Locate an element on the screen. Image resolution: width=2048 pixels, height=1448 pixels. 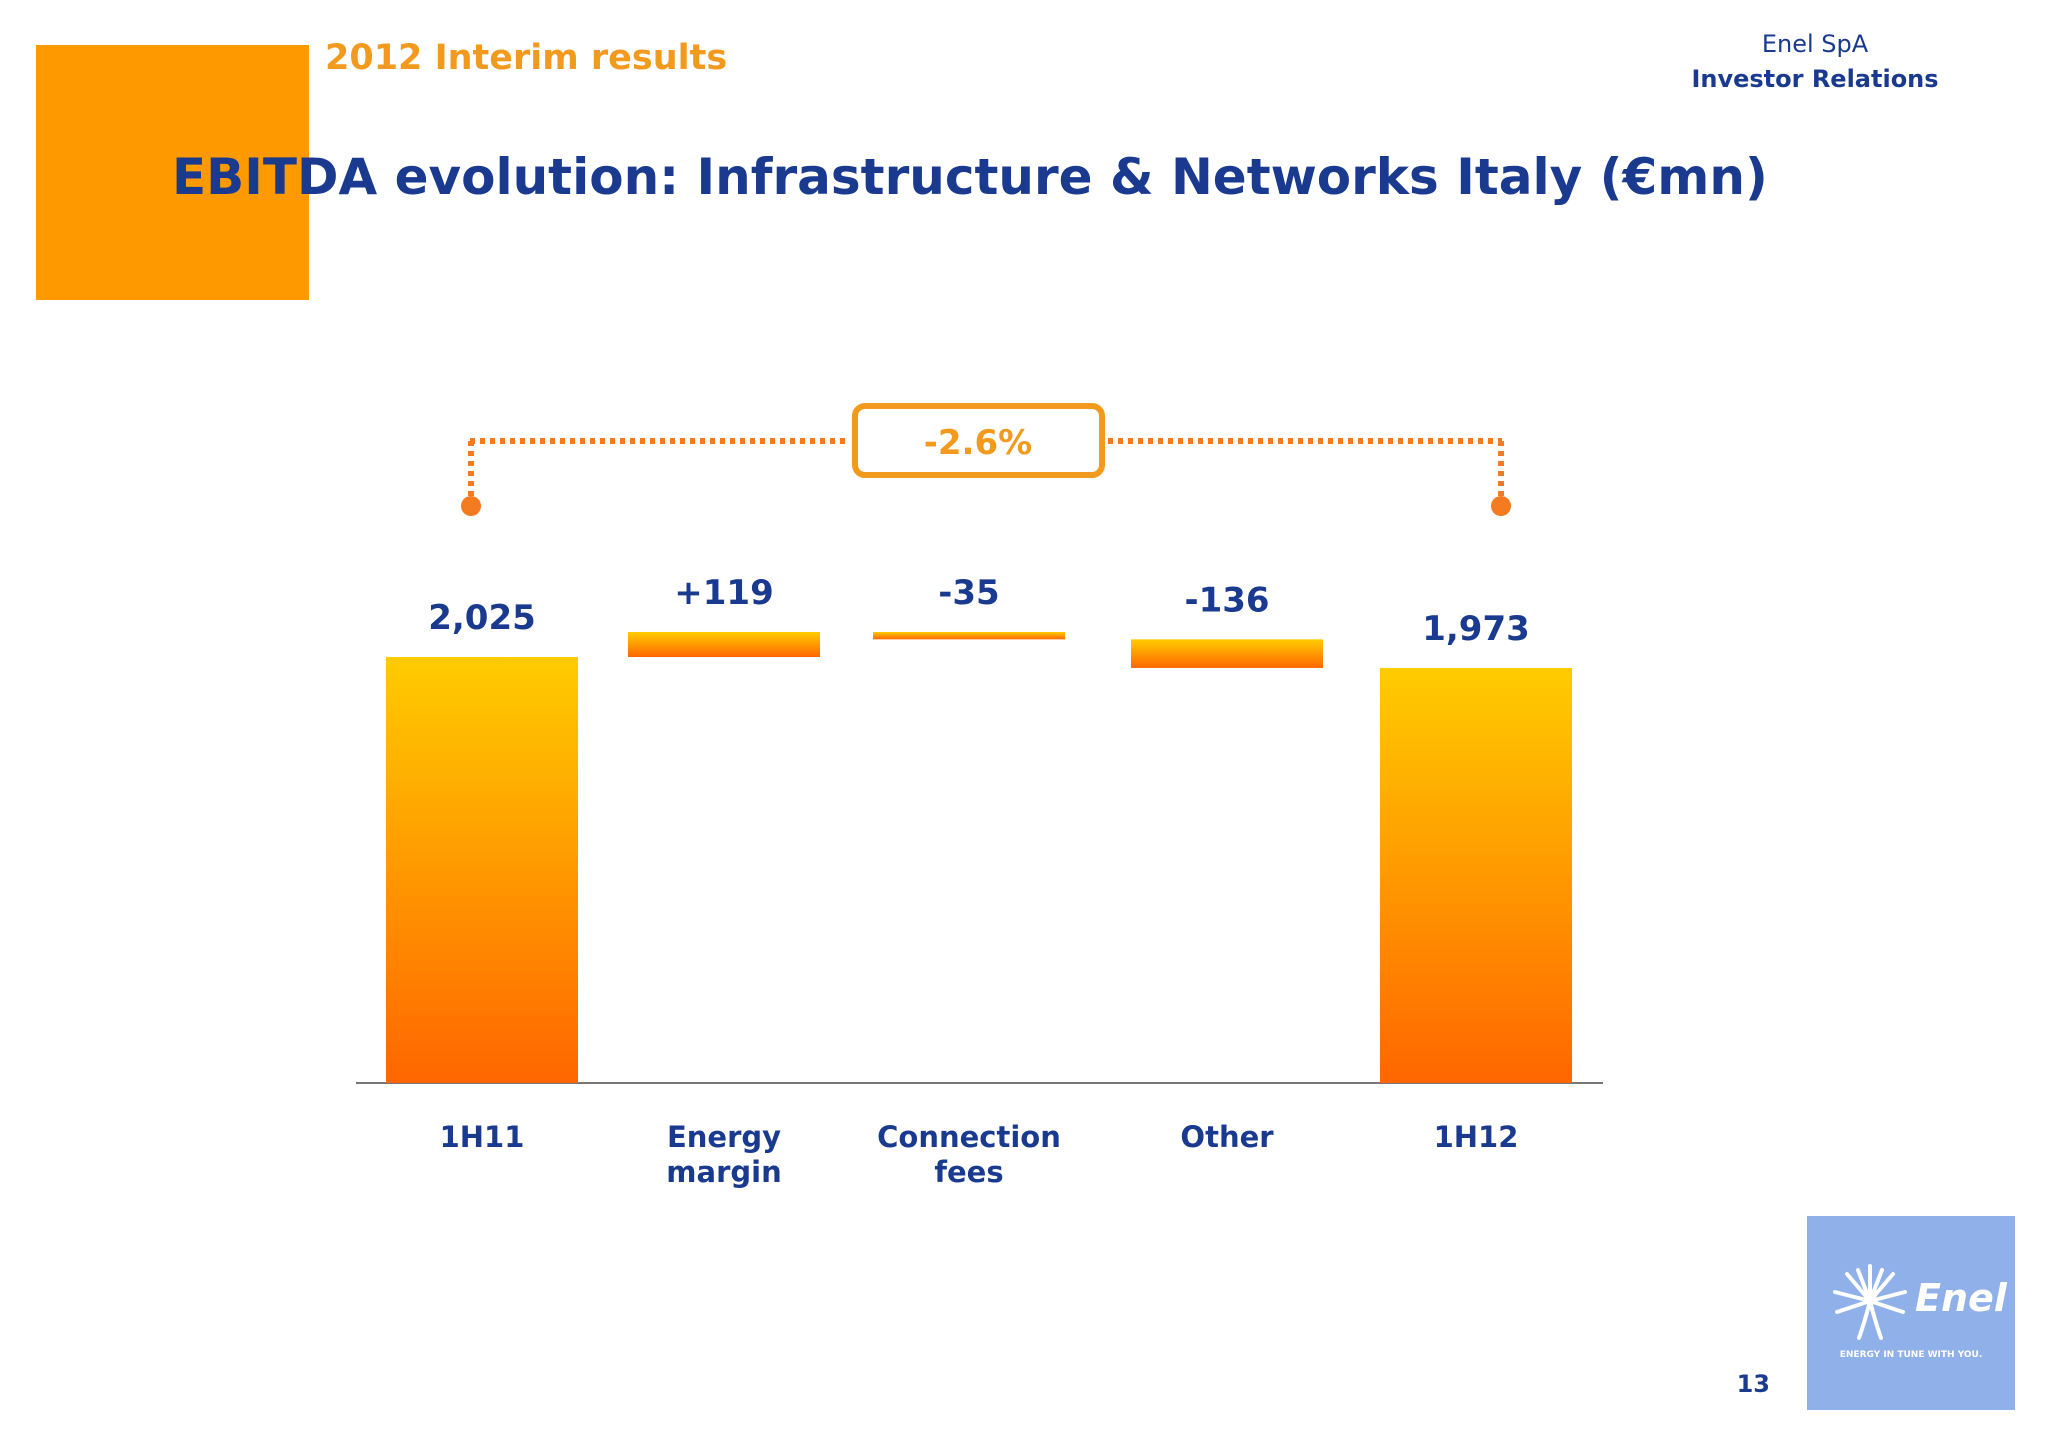
category-label-1h12: 1H12 is located at coordinates (1476, 1137).